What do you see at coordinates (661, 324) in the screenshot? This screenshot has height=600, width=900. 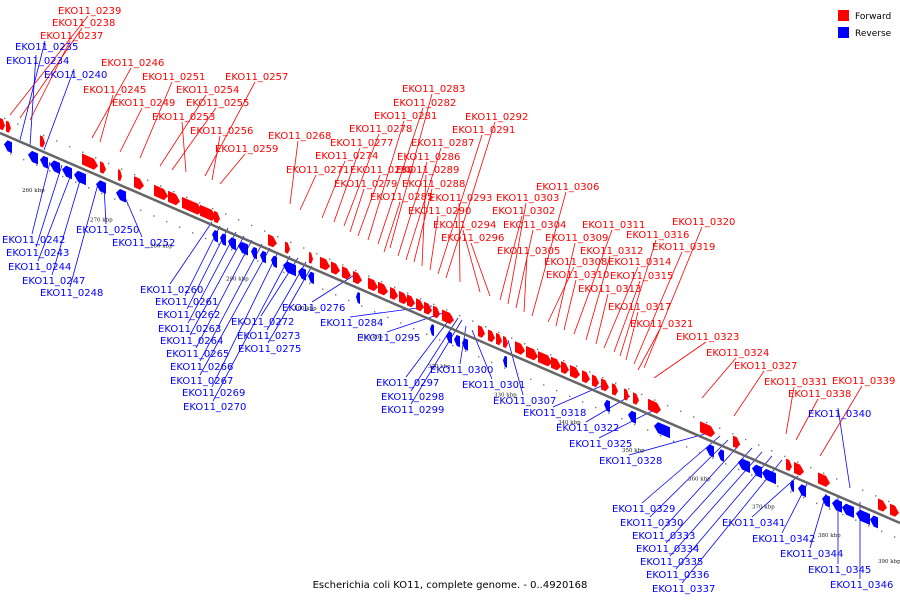 I see `forward-gene-label: EKO11_0321` at bounding box center [661, 324].